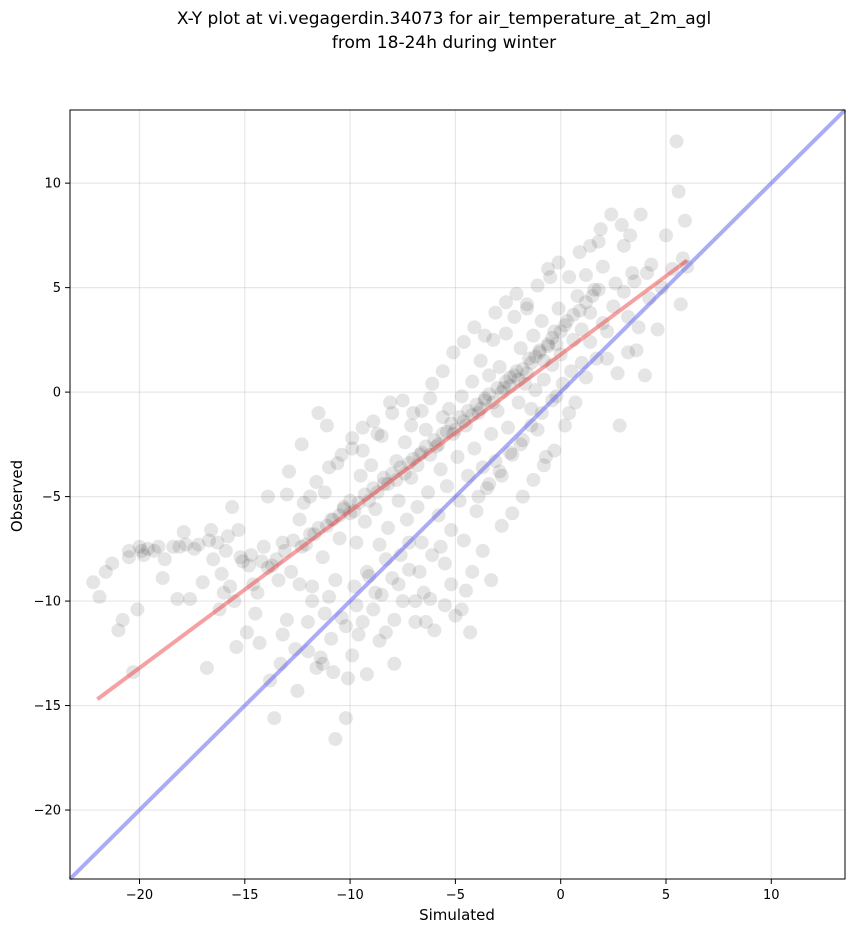 The image size is (854, 934). What do you see at coordinates (47, 811) in the screenshot?
I see `y-tick-label: −20` at bounding box center [47, 811].